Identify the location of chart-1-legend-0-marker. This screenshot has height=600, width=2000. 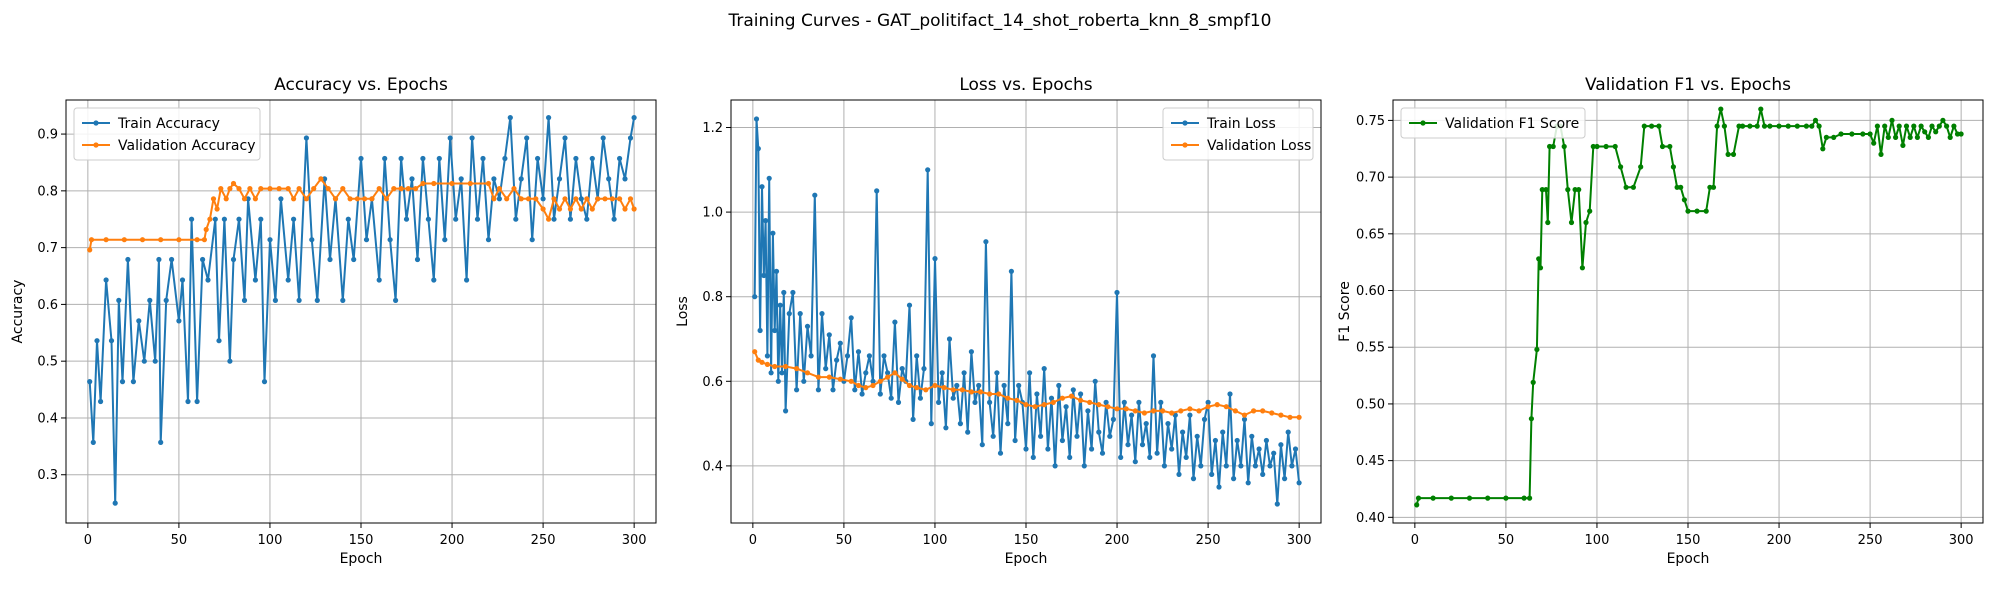
(1185, 123).